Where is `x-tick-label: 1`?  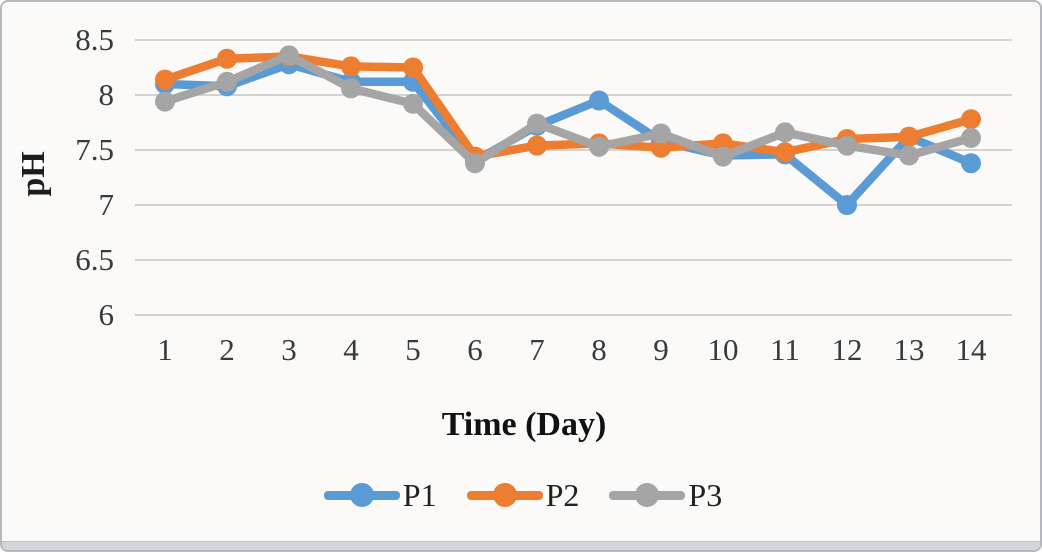 x-tick-label: 1 is located at coordinates (165, 349).